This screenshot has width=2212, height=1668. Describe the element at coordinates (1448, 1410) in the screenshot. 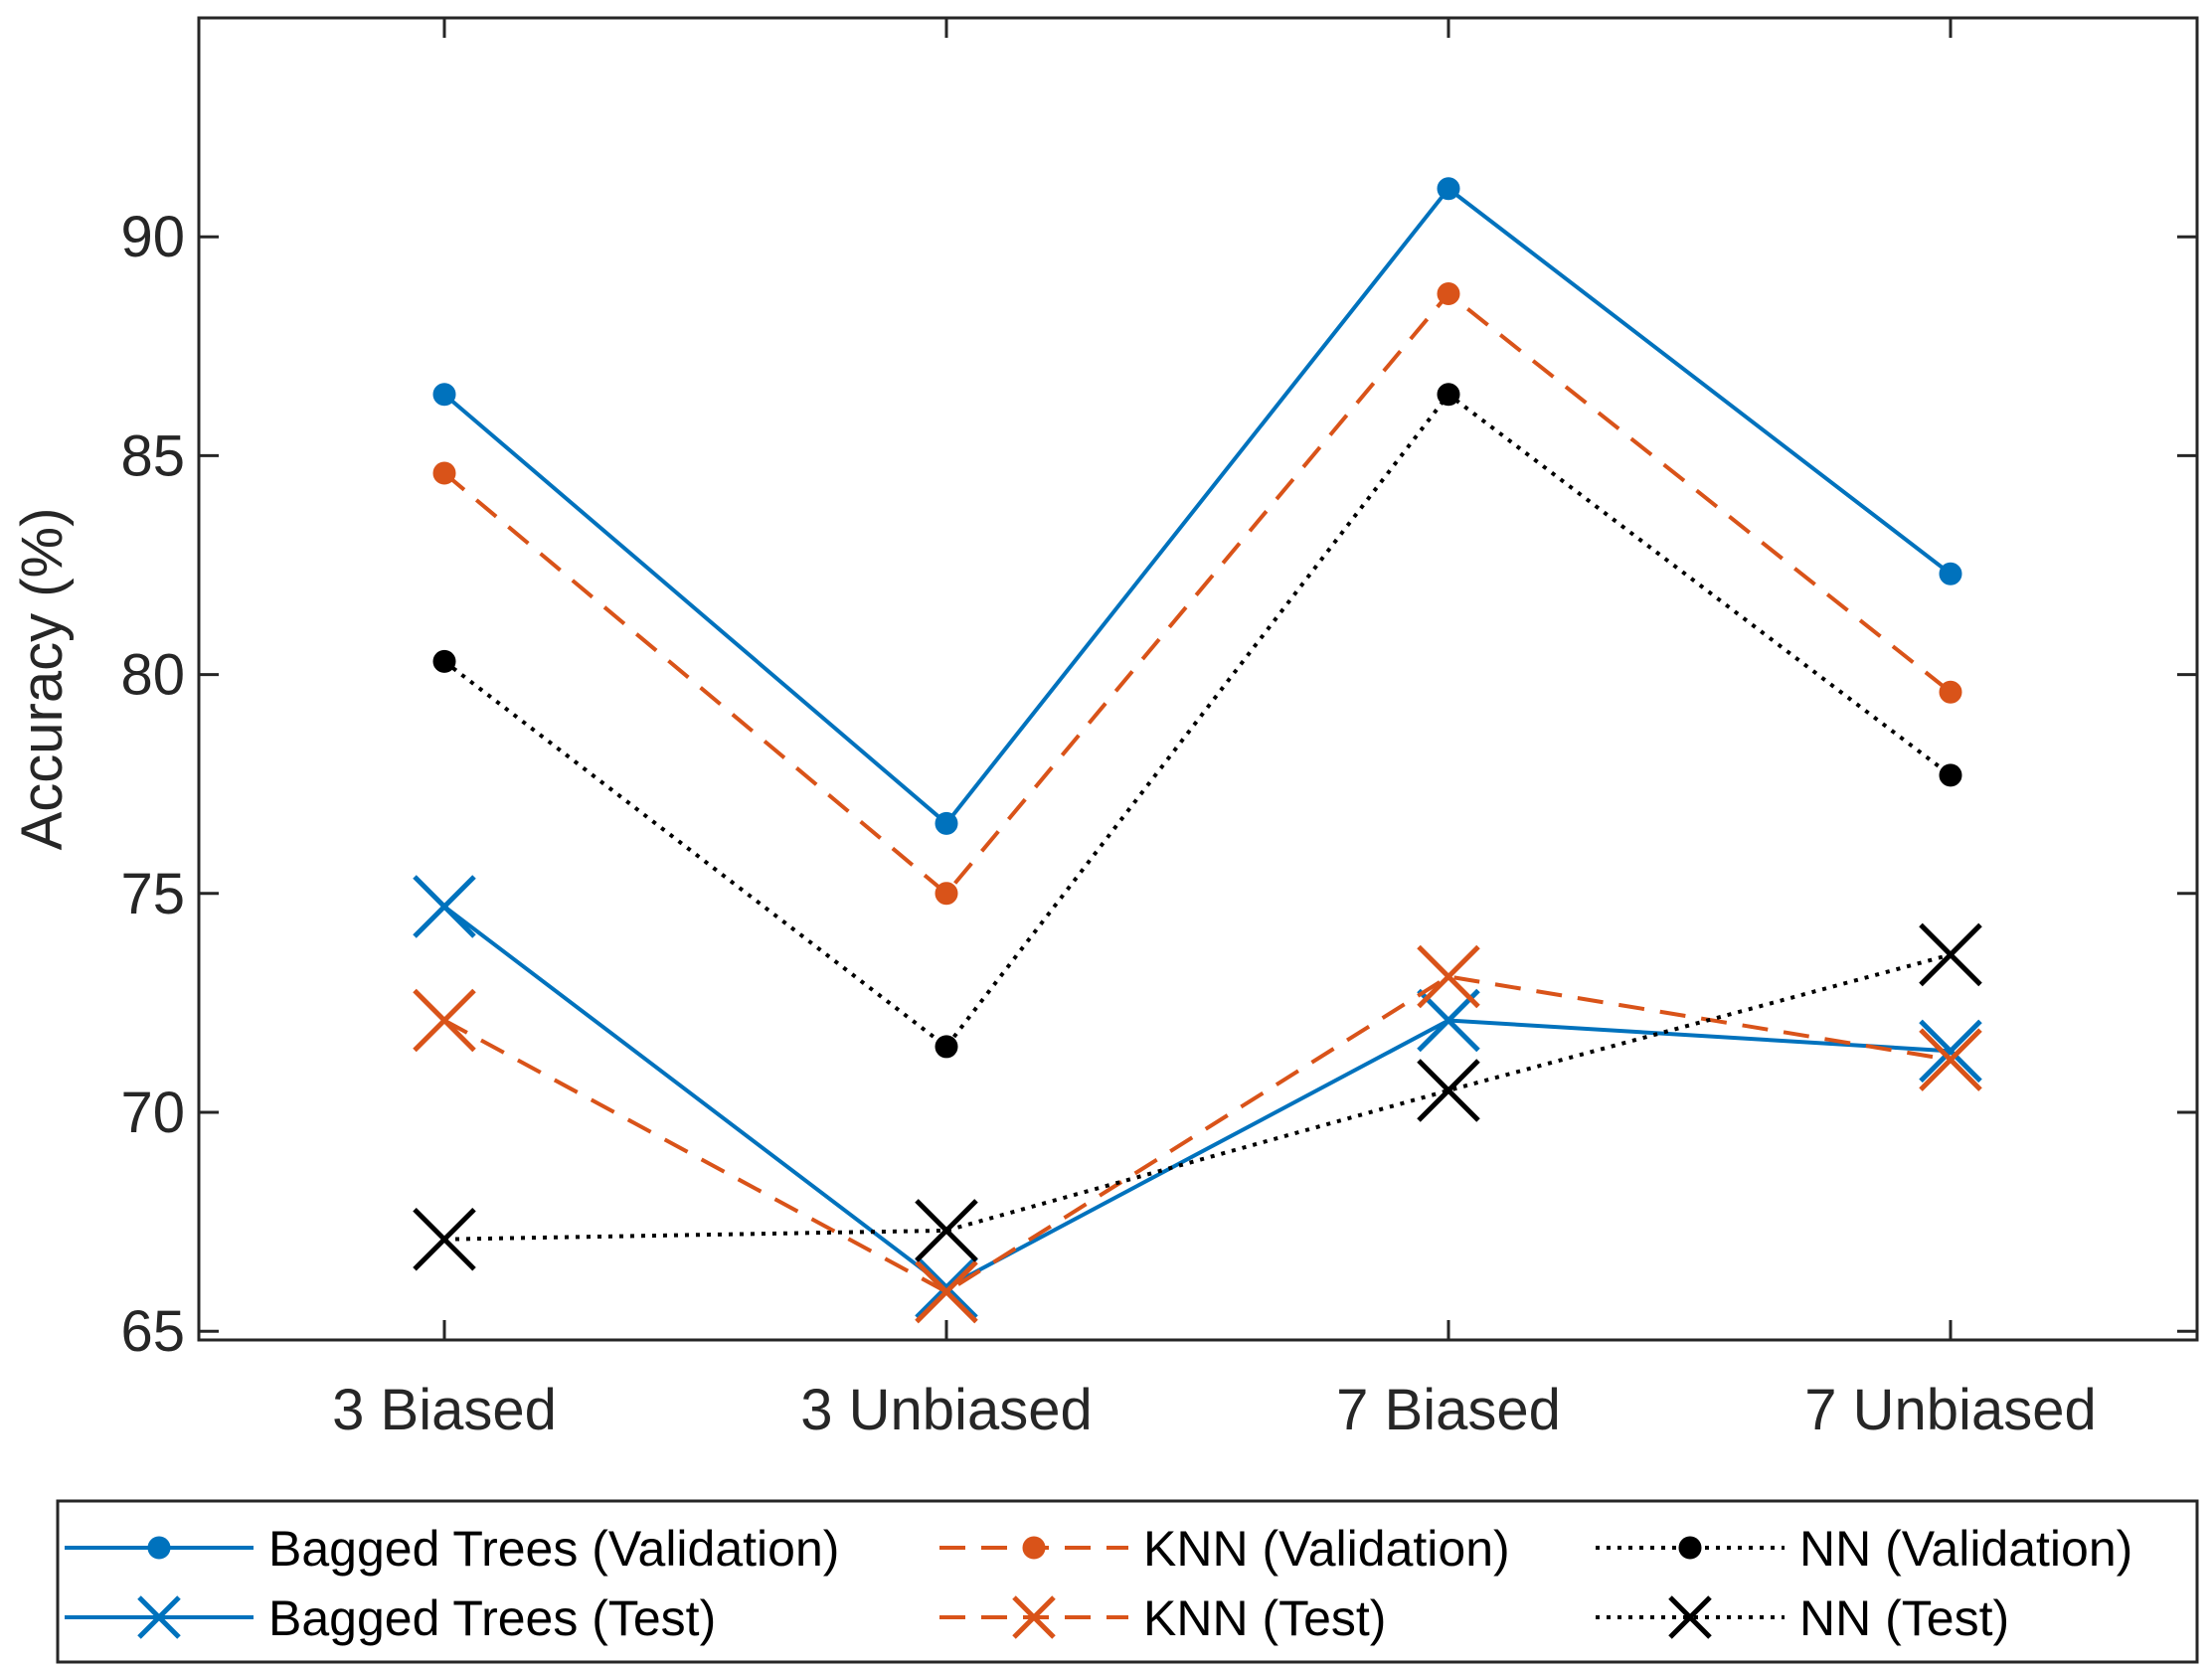

I see `x-tick-label: 7 Biased` at that location.